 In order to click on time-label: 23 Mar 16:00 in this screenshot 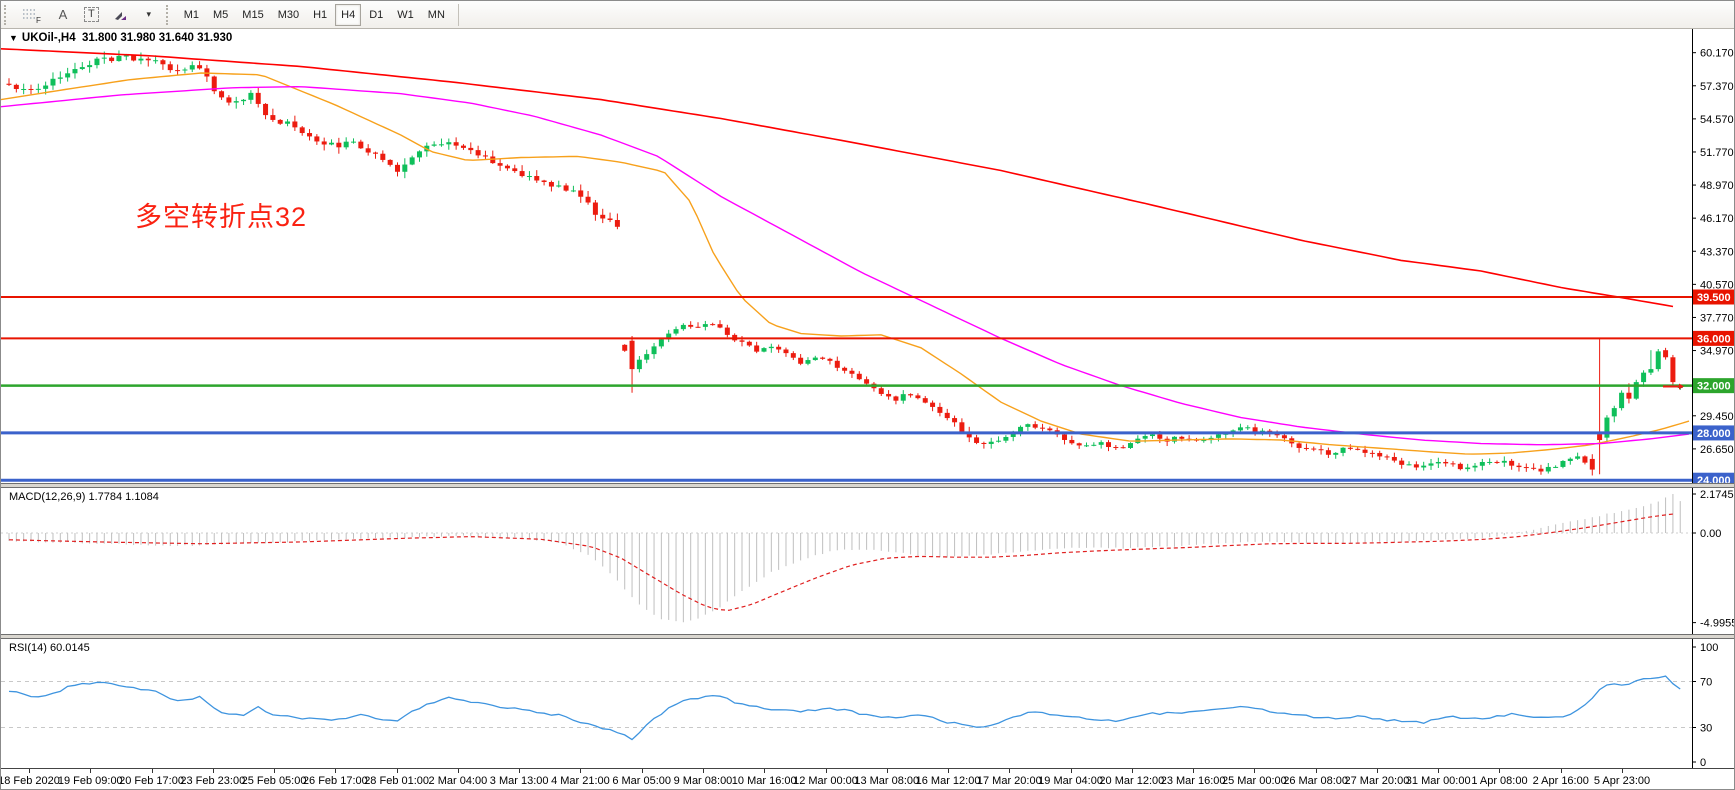, I will do `click(1193, 781)`.